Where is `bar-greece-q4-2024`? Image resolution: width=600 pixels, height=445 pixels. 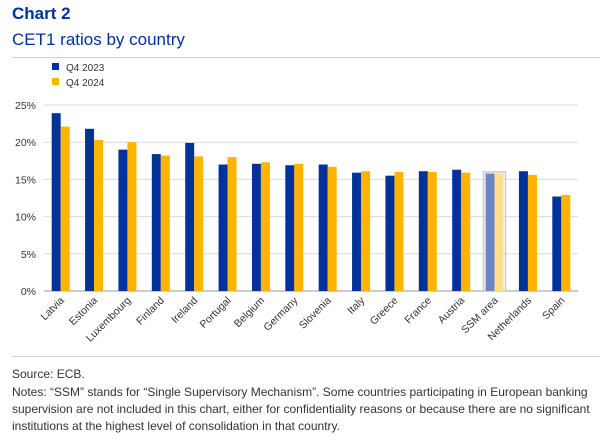 bar-greece-q4-2024 is located at coordinates (399, 231).